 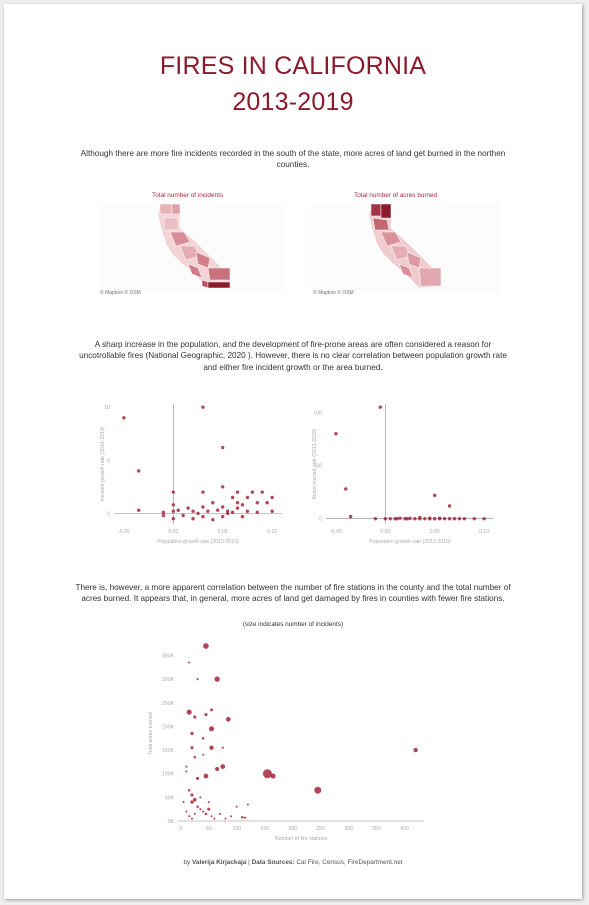 I want to click on map-acres-label: Total number of acres burned, so click(x=396, y=195).